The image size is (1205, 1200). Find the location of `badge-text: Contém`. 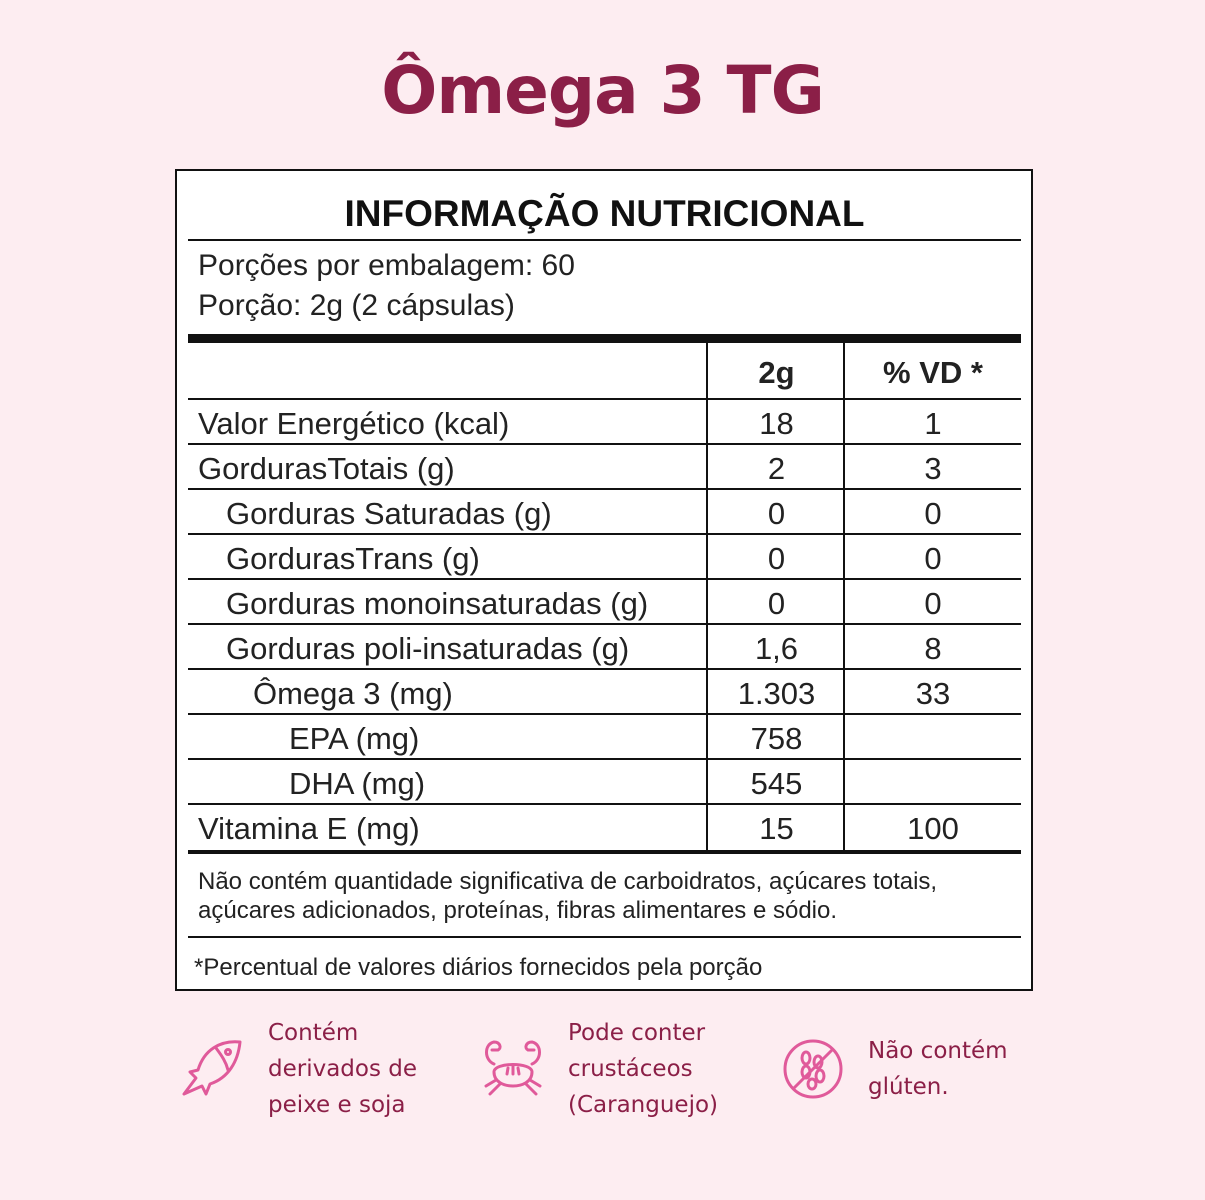

badge-text: Contém is located at coordinates (313, 1033).